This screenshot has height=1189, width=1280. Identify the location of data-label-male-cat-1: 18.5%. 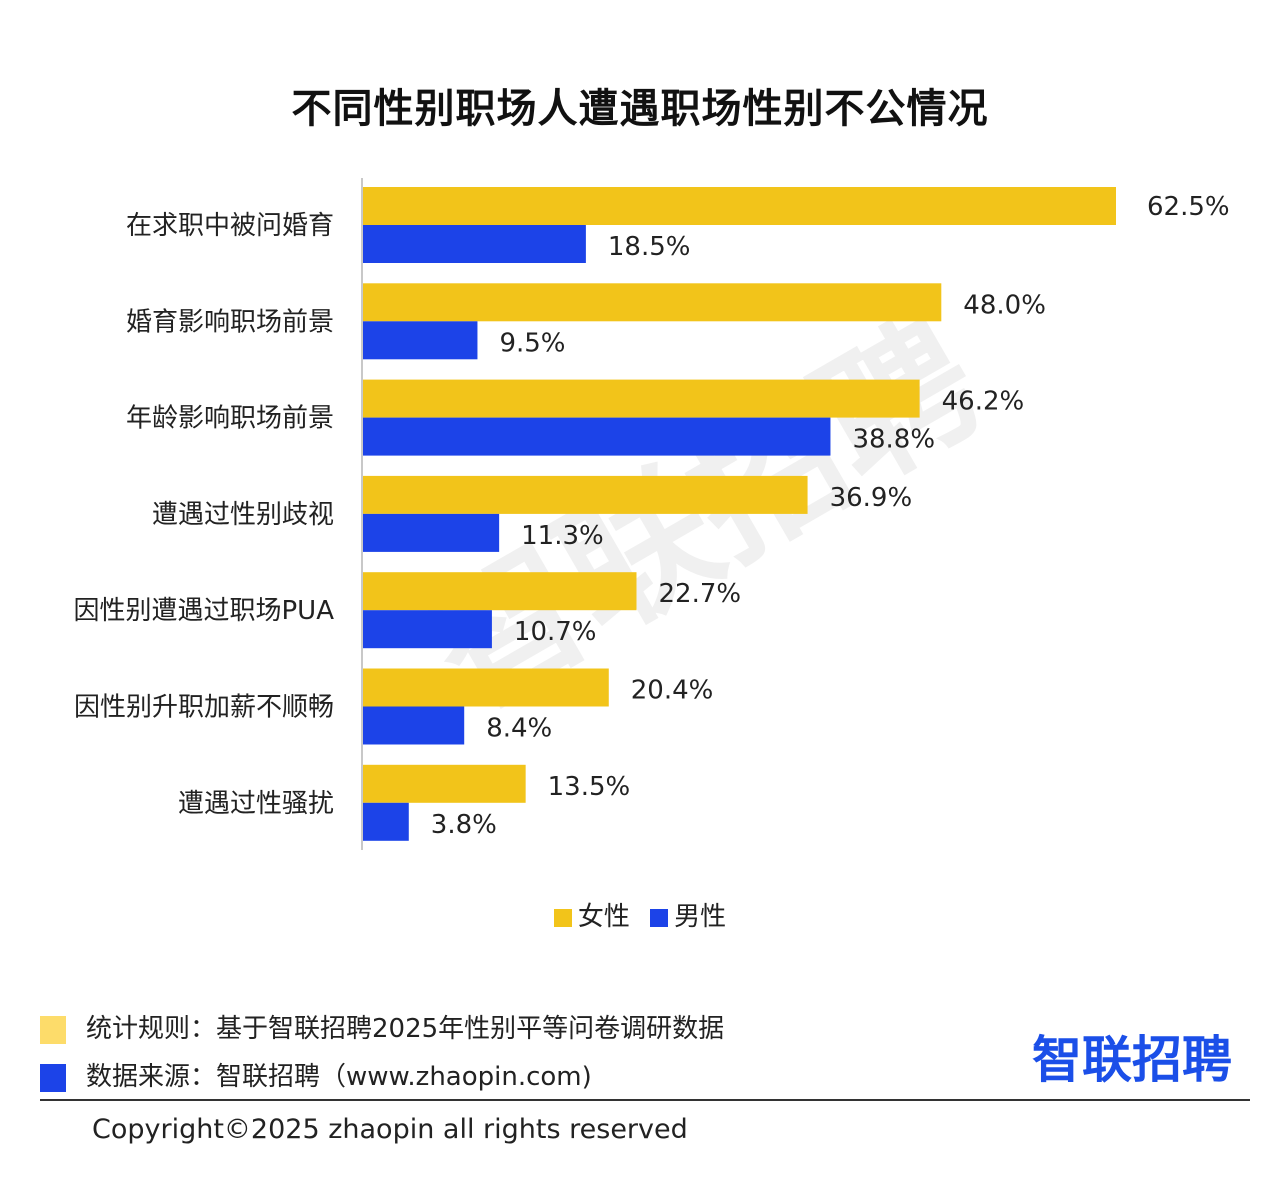
(649, 247).